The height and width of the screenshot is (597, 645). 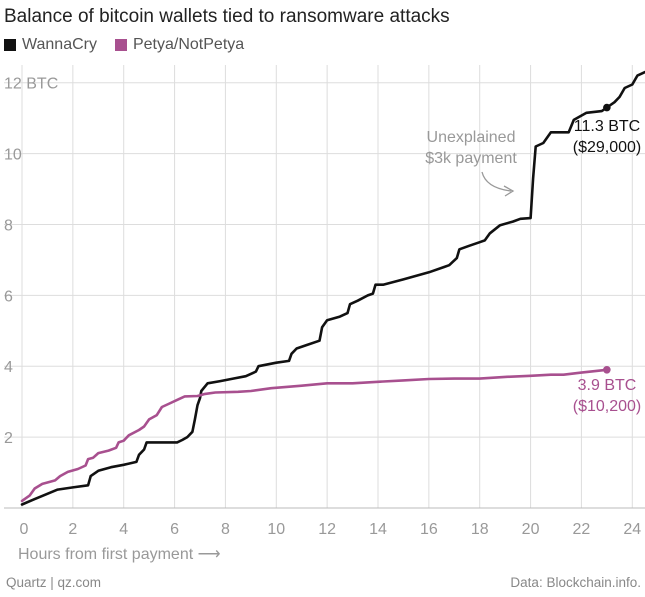 I want to click on data-source: Data: Blockchain.info., so click(x=575, y=582).